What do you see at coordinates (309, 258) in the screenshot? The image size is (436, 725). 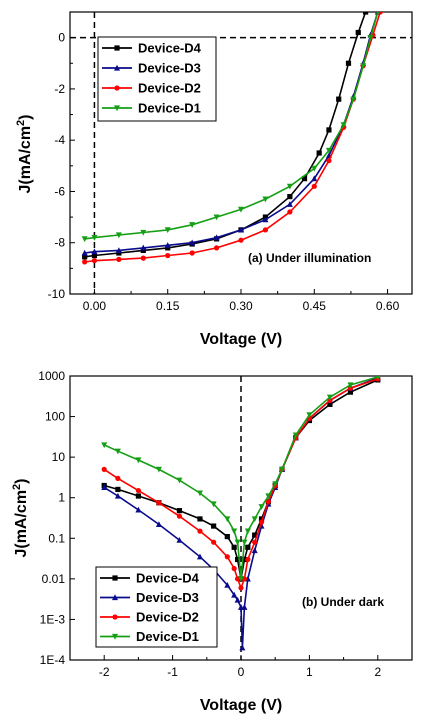 I see `panel-a-annotation: (a) Under illumination` at bounding box center [309, 258].